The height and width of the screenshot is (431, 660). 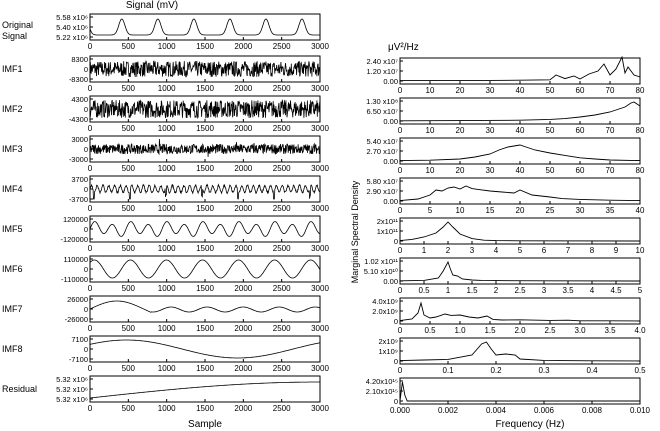 I want to click on spectrum-panel-x-tick-label: 0.2, so click(x=496, y=370).